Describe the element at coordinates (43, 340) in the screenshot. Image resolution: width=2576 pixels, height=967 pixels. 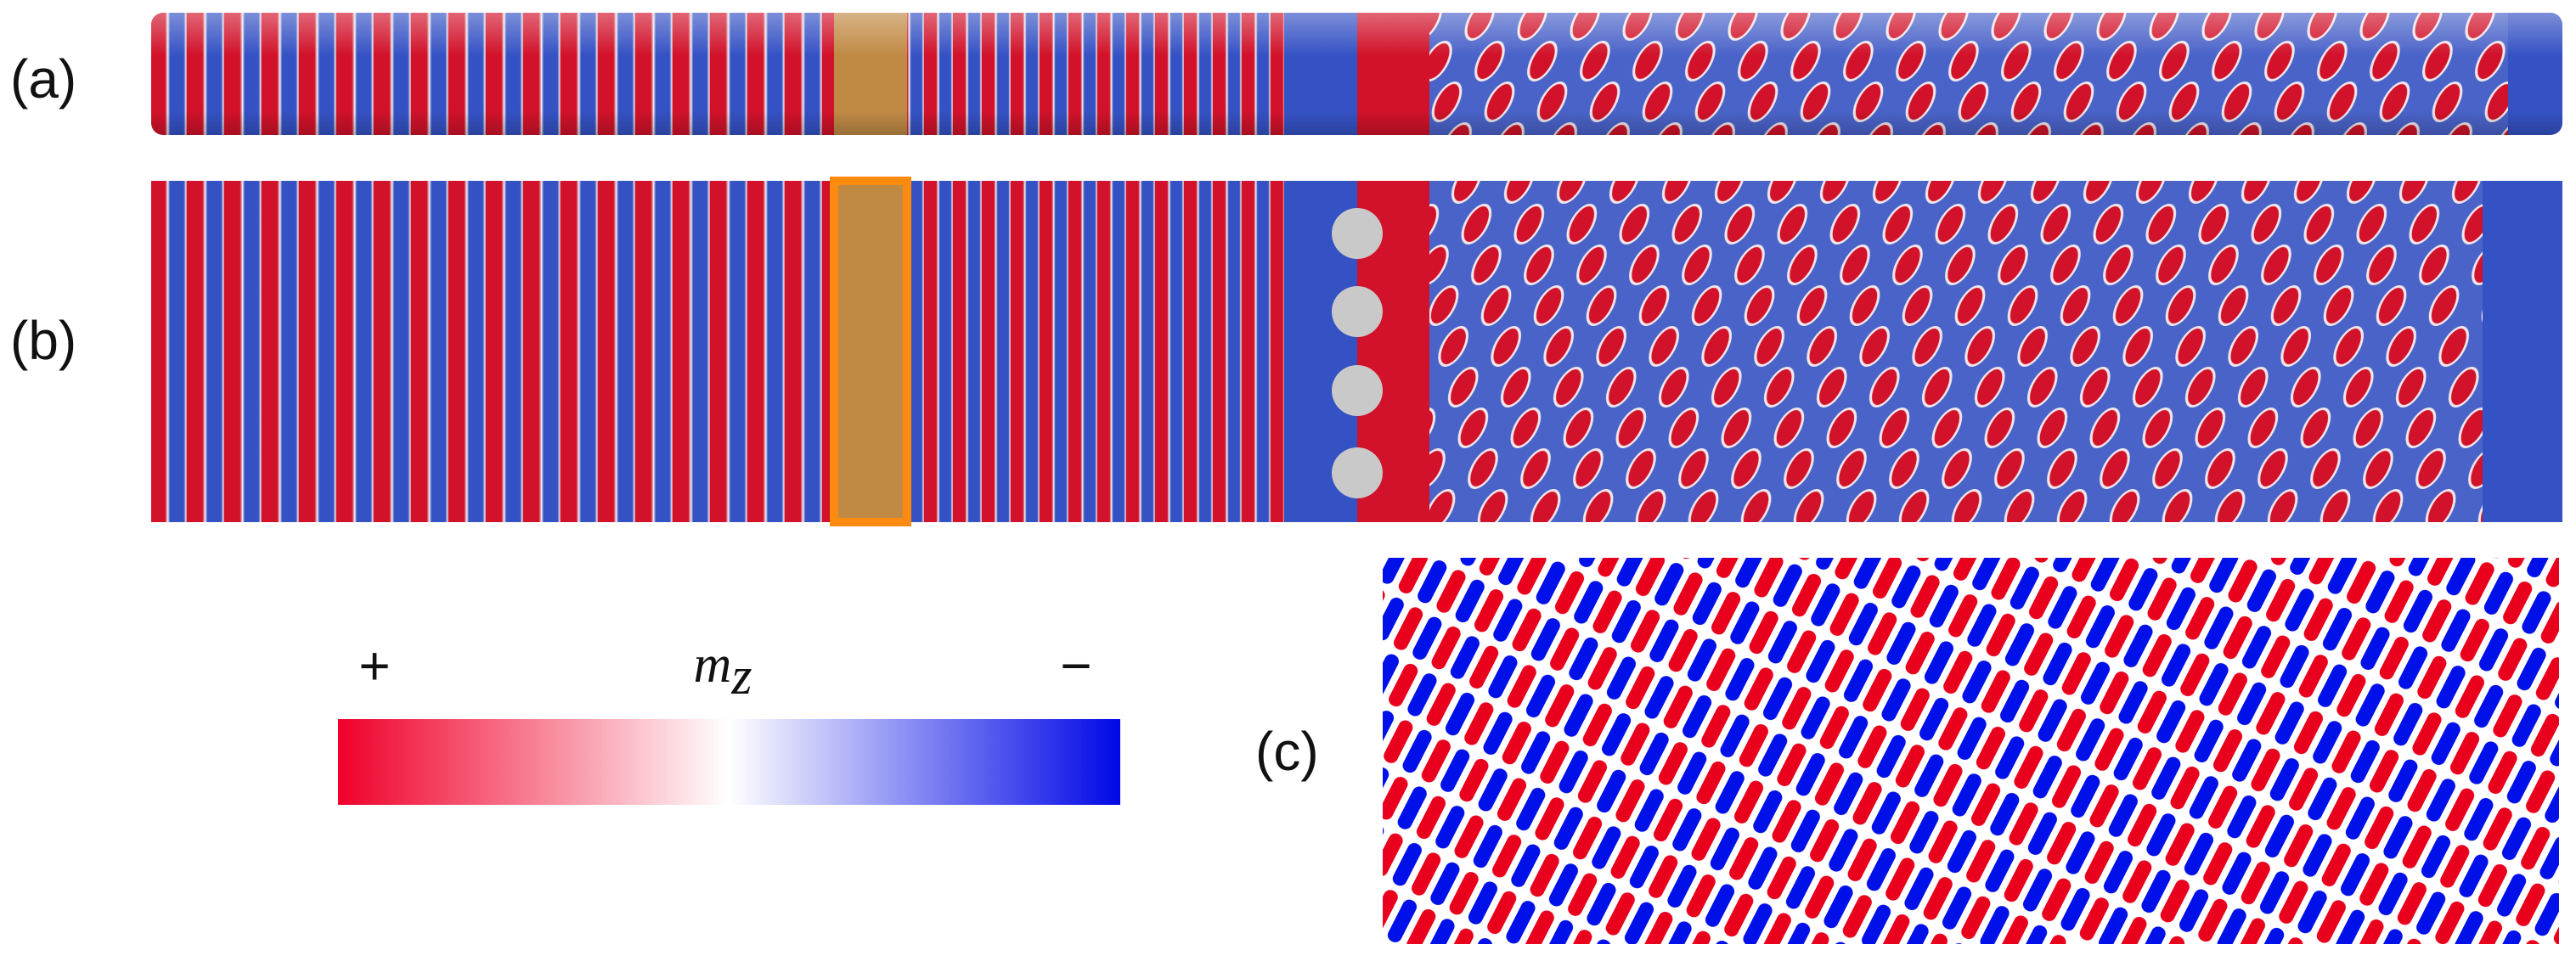
I see `panel-label: (b)` at that location.